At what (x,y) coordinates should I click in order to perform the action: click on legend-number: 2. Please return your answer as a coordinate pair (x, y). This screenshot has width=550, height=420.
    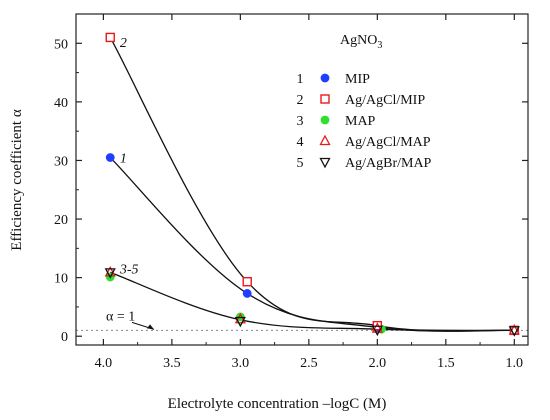
    Looking at the image, I should click on (300, 100).